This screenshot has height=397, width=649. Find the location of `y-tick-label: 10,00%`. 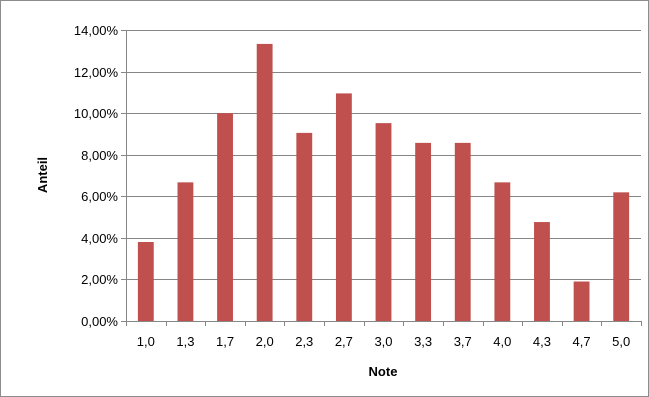

y-tick-label: 10,00% is located at coordinates (96, 113).